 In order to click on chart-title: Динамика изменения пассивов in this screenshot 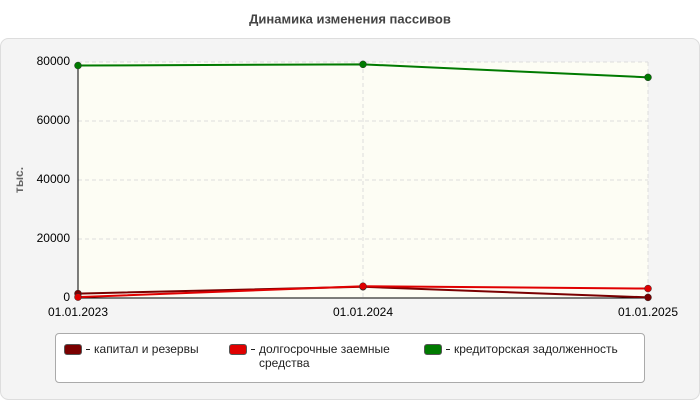, I will do `click(350, 18)`.